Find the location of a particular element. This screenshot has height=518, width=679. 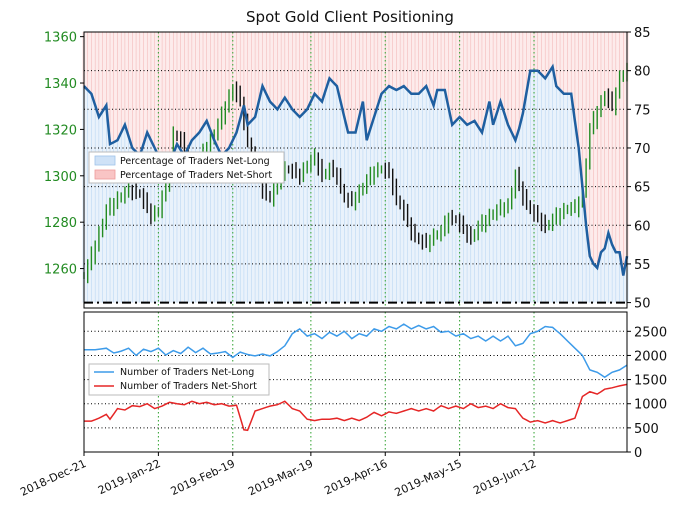

price-tick-label: 1320 is located at coordinates (60, 130).